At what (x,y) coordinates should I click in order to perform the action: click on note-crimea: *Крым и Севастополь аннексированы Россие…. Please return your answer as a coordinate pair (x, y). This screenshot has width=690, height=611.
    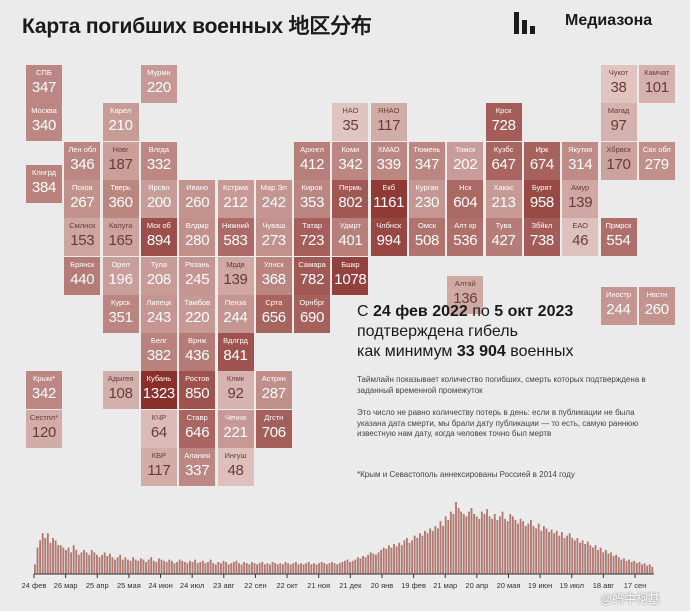
    Looking at the image, I should click on (466, 474).